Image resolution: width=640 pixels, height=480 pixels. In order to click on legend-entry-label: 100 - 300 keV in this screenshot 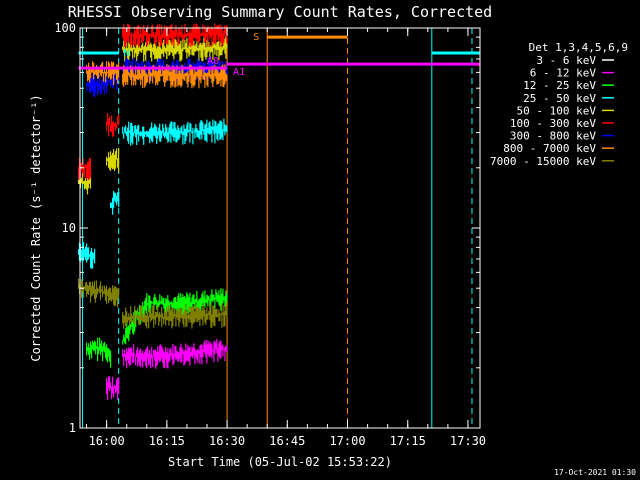, I will do `click(553, 123)`.